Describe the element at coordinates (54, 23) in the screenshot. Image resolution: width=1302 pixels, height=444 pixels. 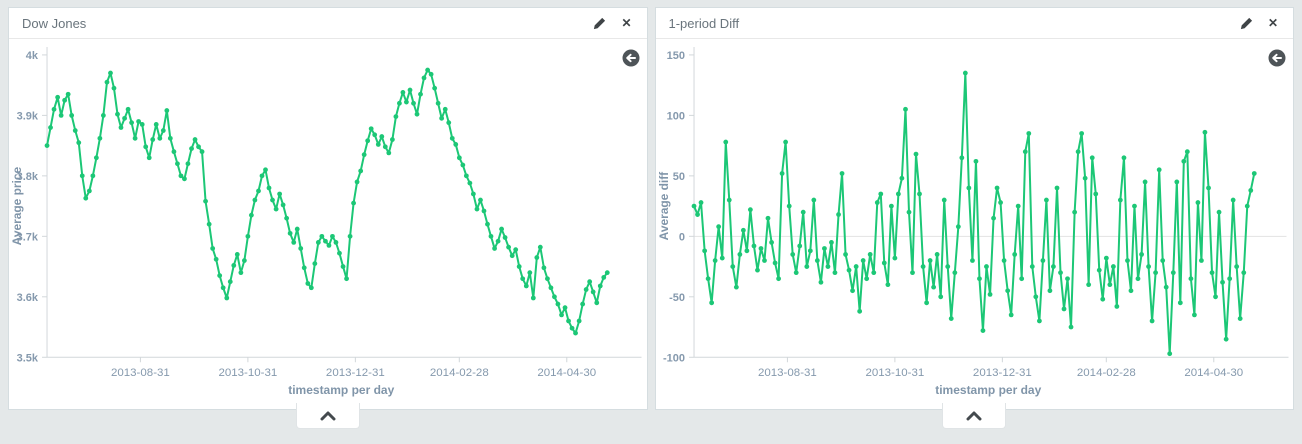
I see `panel-title: Dow Jones` at that location.